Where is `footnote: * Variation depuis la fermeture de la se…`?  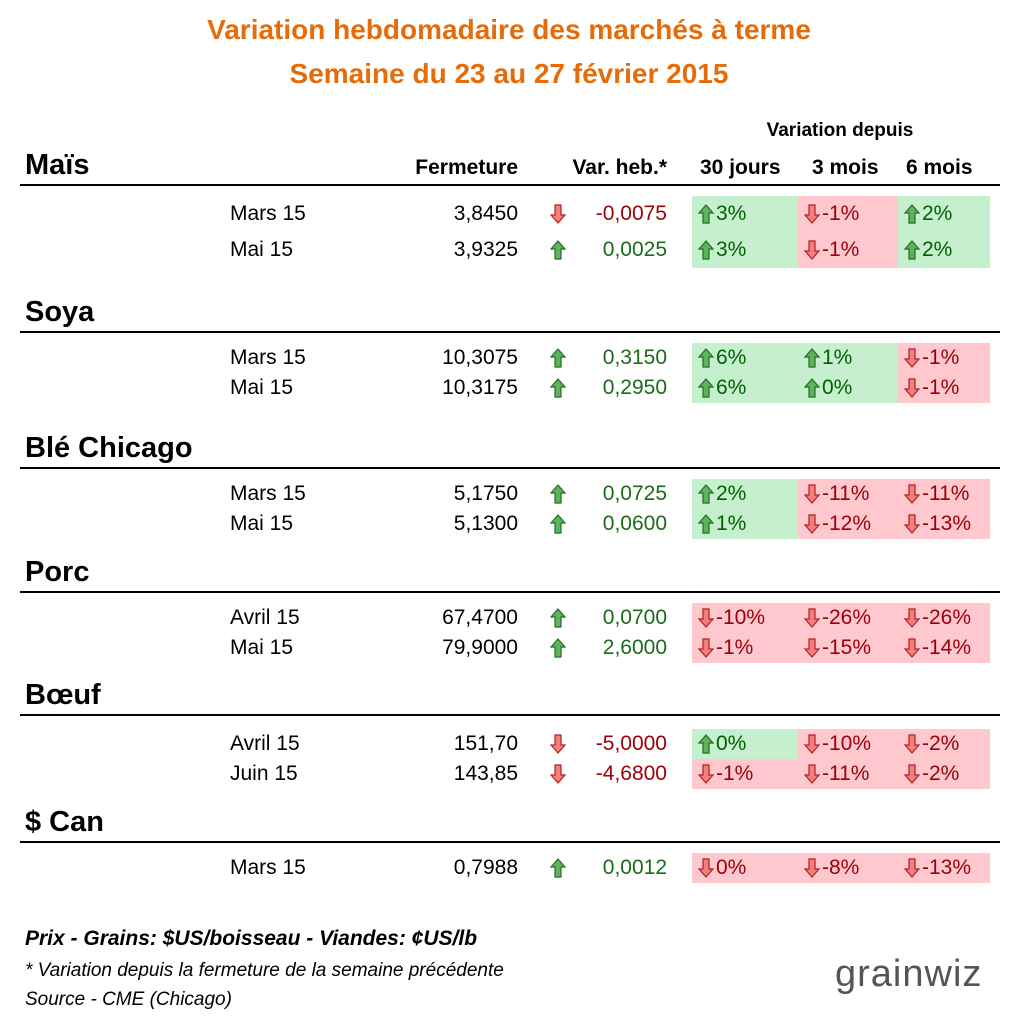 footnote: * Variation depuis la fermeture de la se… is located at coordinates (264, 970).